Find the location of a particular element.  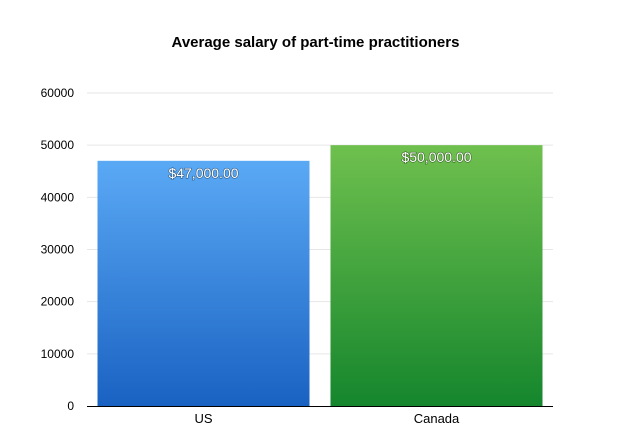

x-tick-label-us: US is located at coordinates (203, 418).